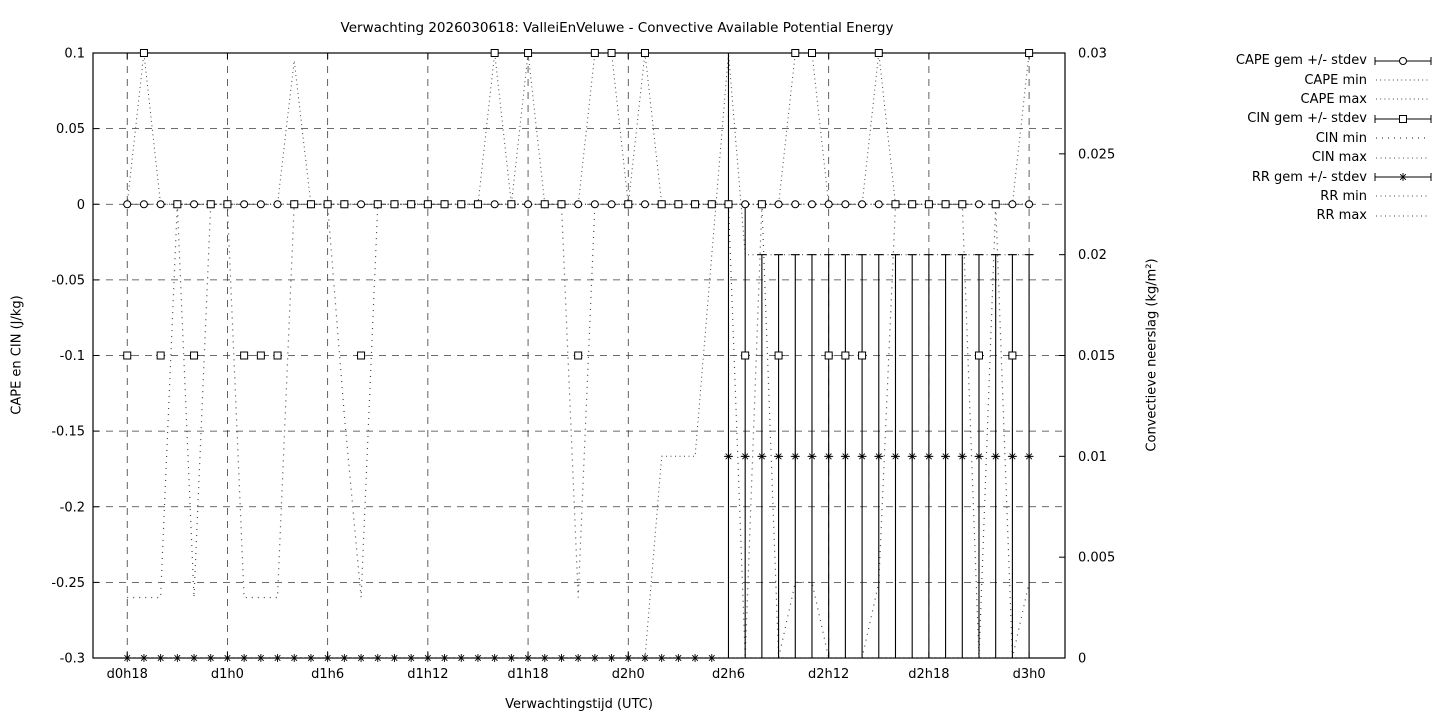 This screenshot has width=1440, height=720. I want to click on y-tick-label-right: 0, so click(1082, 659).